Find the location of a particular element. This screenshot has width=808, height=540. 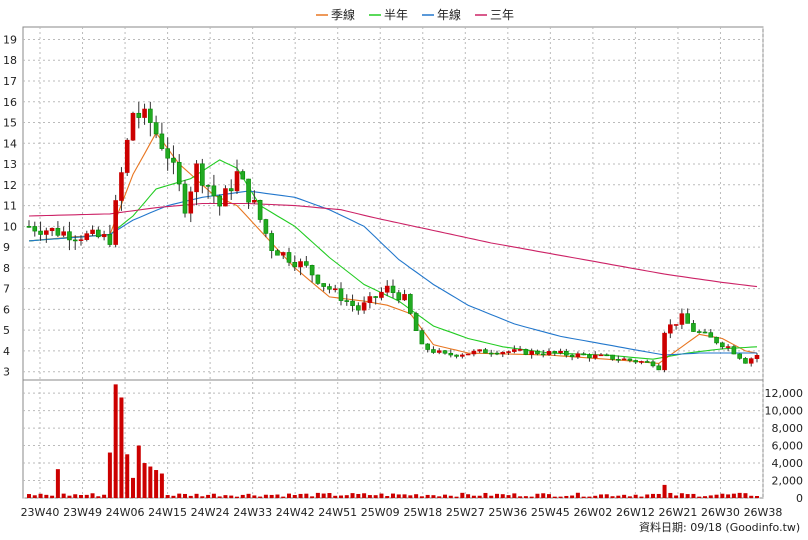

price-tick-label: 5 is located at coordinates (6, 330).